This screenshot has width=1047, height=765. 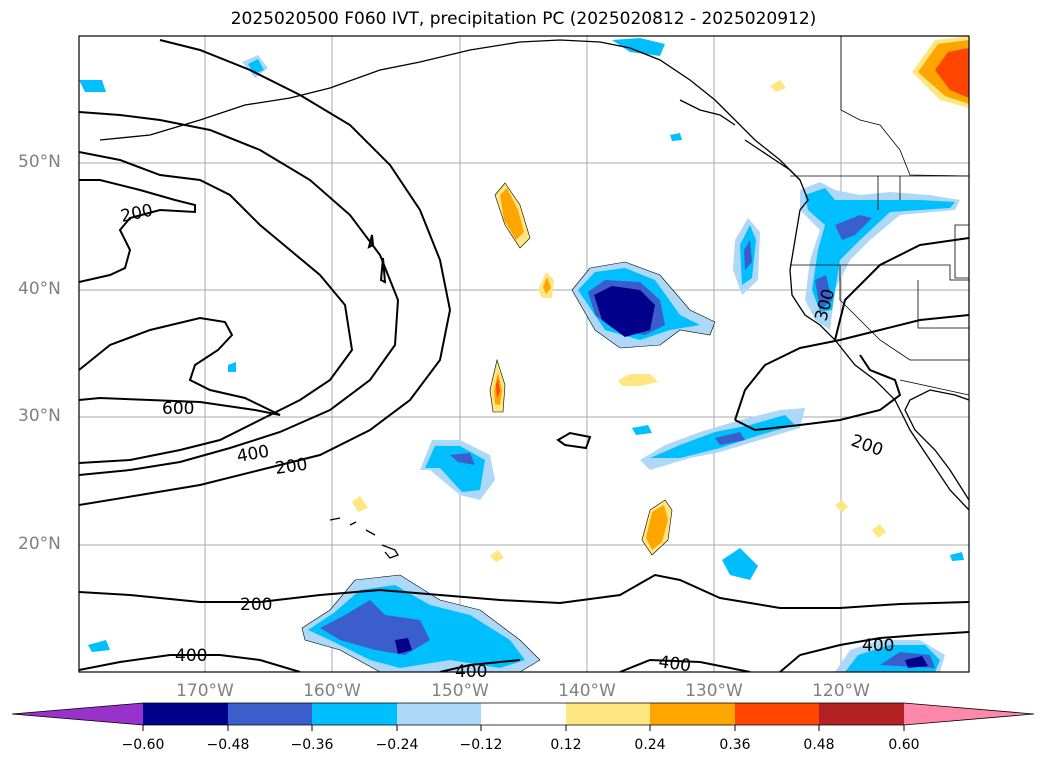 I want to click on colorbar-tick-label: −0.36, so click(x=312, y=745).